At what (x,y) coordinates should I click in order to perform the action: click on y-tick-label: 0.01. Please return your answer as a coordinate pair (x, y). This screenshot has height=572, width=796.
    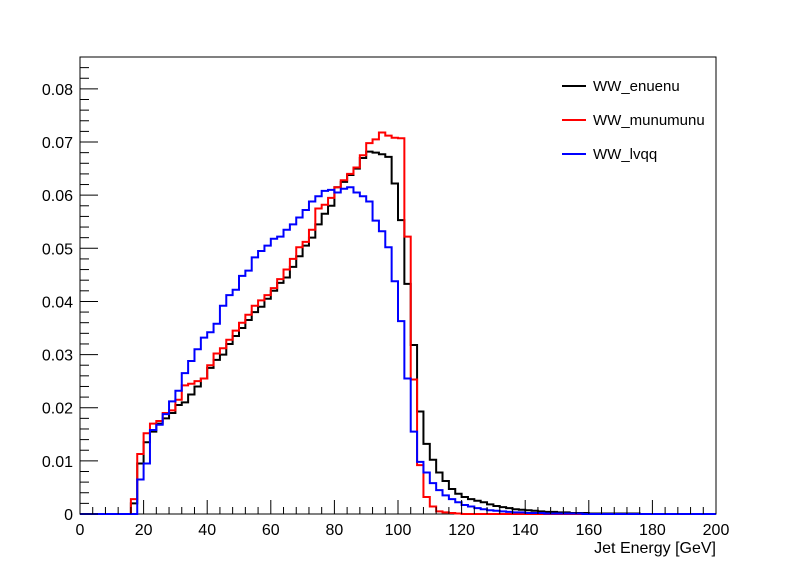
    Looking at the image, I should click on (57, 462).